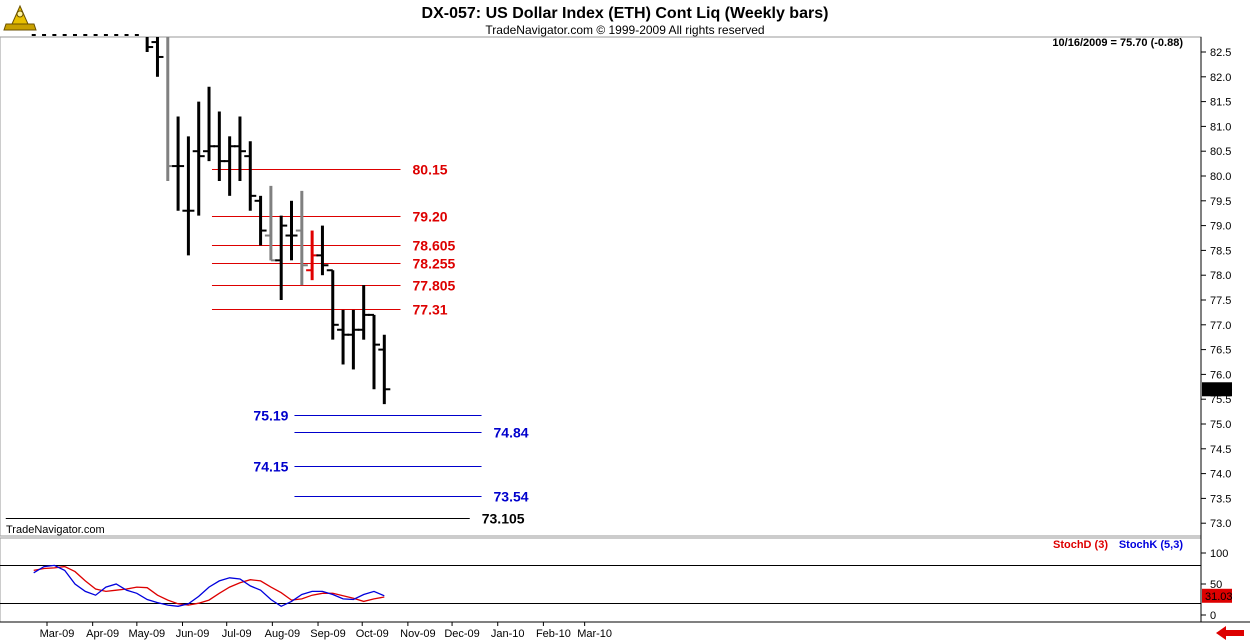 The width and height of the screenshot is (1250, 643). Describe the element at coordinates (1117, 43) in the screenshot. I see `last-readout: 10/16/2009 = 75.70 (-0.88)` at that location.